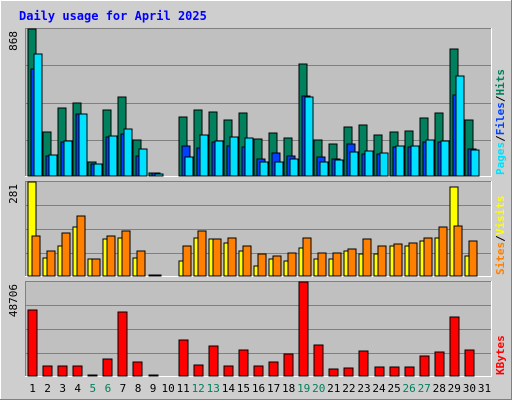 This screenshot has height=400, width=512. I want to click on x-tick-label-5: 5, so click(92, 388).